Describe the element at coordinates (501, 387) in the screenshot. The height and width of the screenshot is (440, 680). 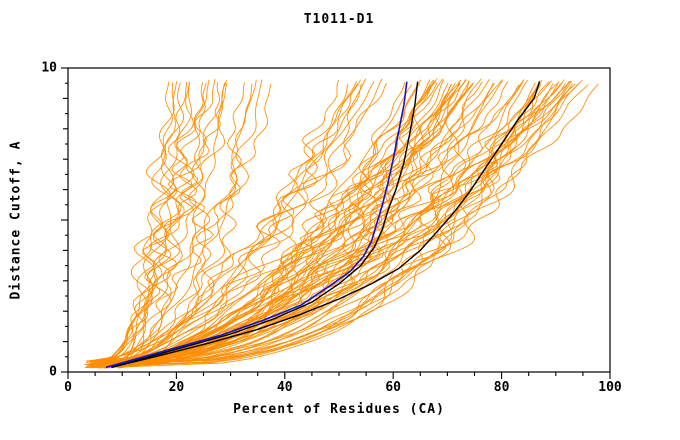
I see `x-tick-label: 80` at that location.